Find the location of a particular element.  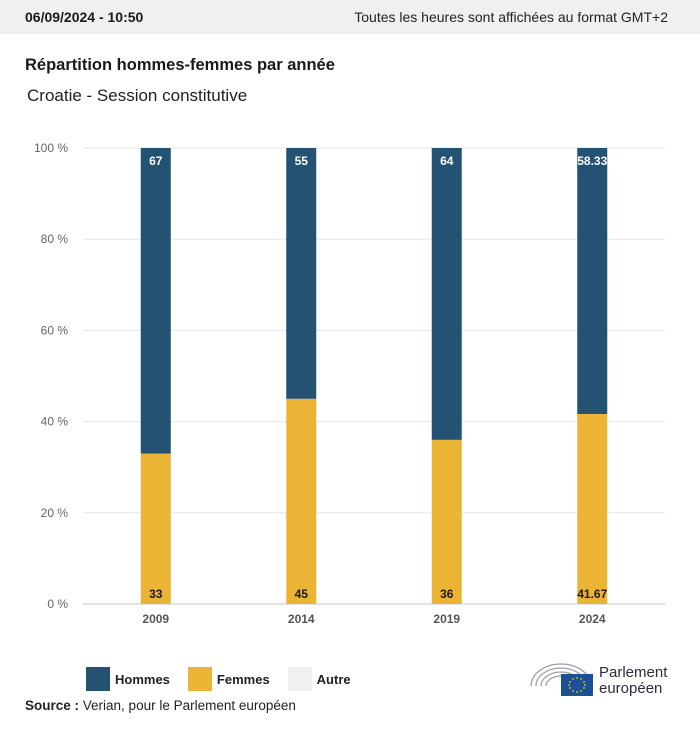

hemicycle-icon is located at coordinates (561, 679).